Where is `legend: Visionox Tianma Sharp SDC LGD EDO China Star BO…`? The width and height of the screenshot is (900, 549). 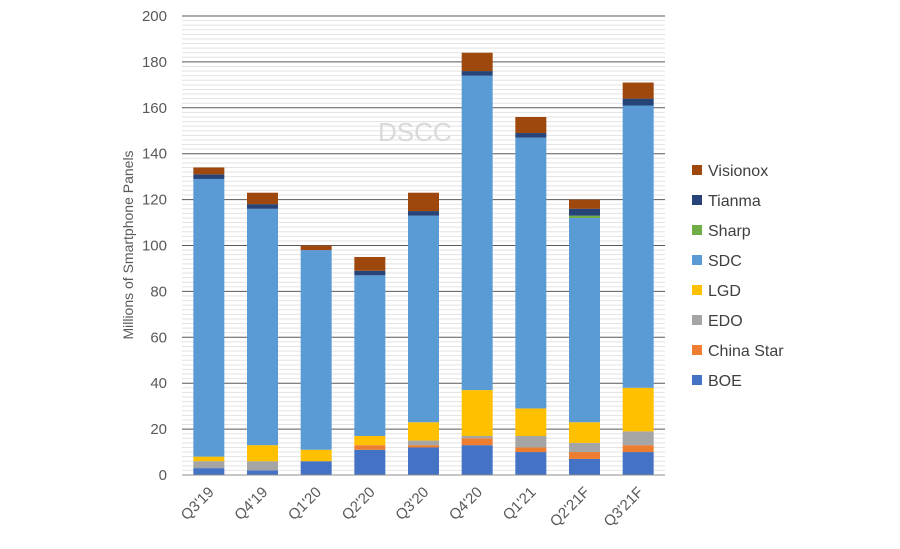 legend: Visionox Tianma Sharp SDC LGD EDO China Star BO… is located at coordinates (738, 276).